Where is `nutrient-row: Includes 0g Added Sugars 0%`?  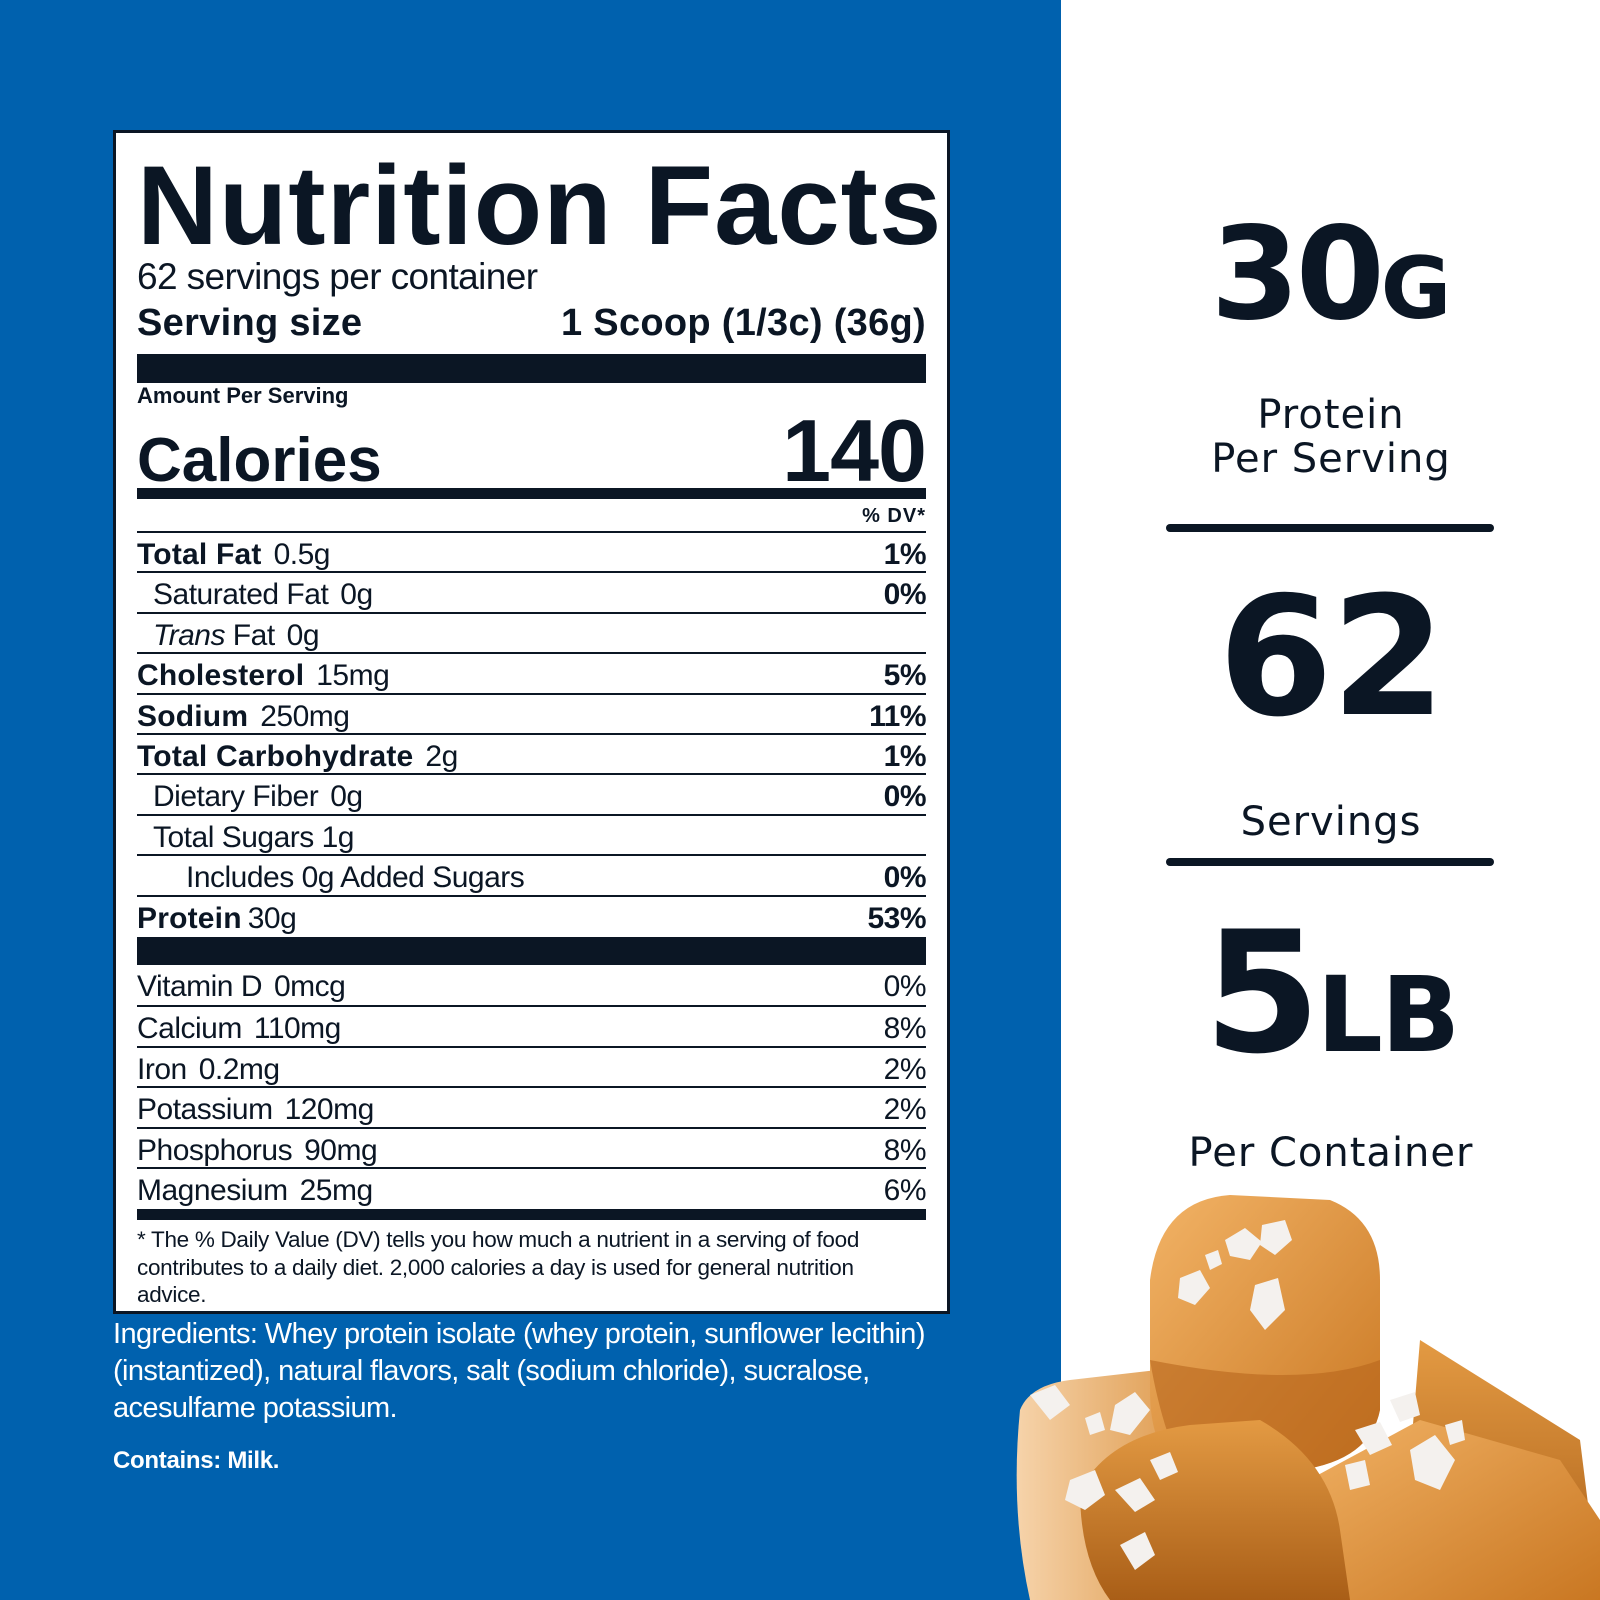 nutrient-row: Includes 0g Added Sugars 0% is located at coordinates (532, 874).